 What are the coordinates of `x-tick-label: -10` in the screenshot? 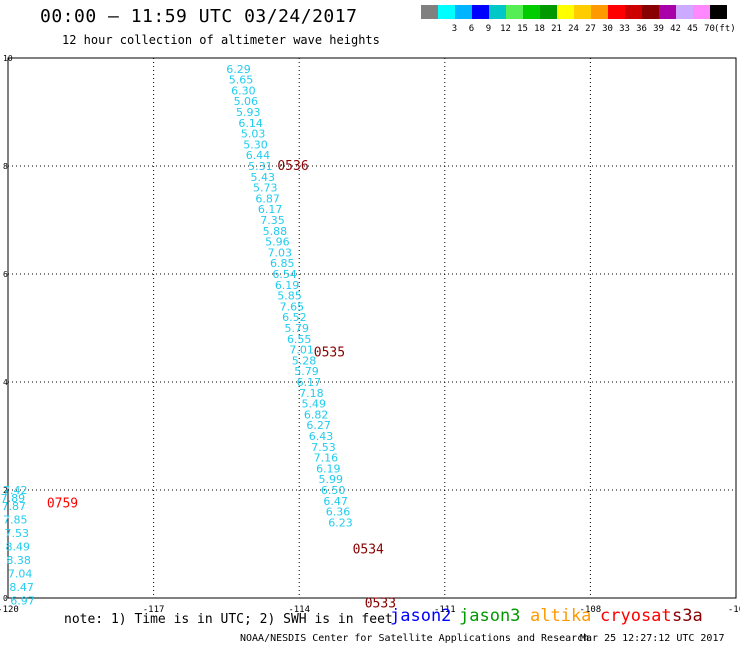 It's located at (734, 610).